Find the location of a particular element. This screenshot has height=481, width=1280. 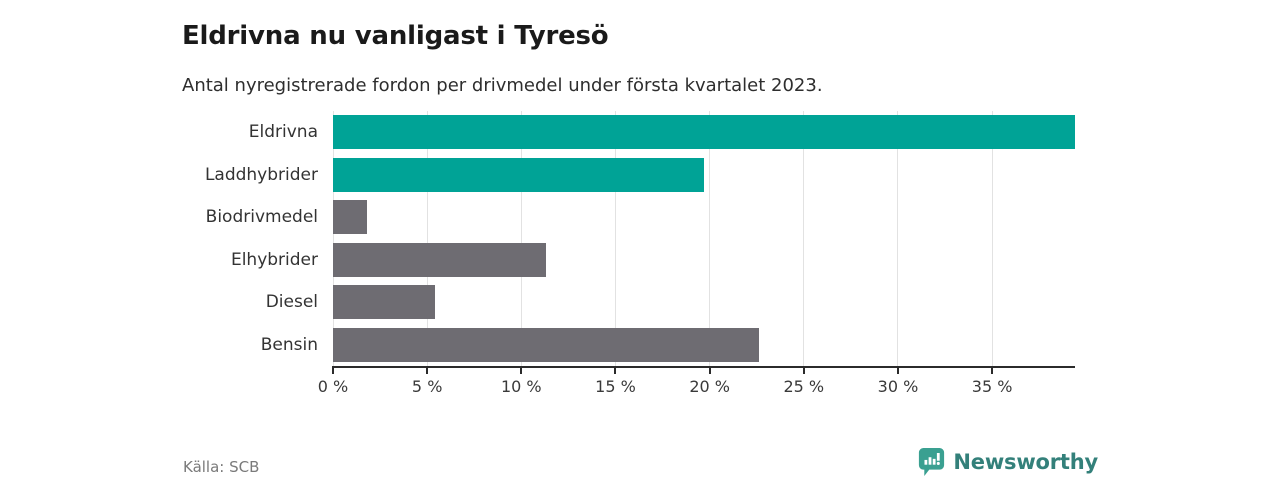

category-label: Elhybrider is located at coordinates (274, 259).